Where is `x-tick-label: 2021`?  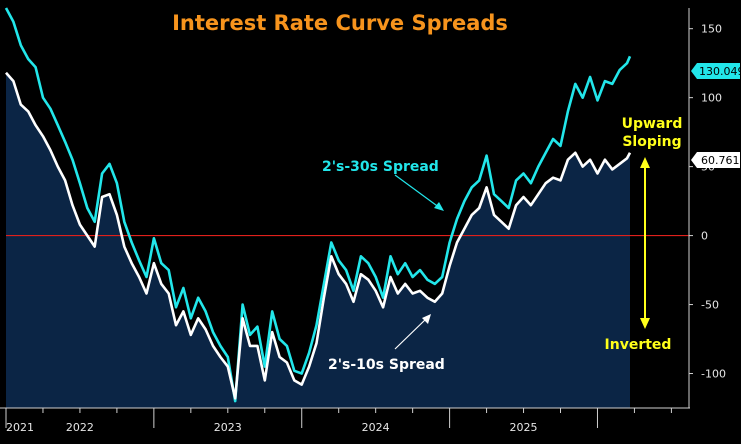 x-tick-label: 2021 is located at coordinates (20, 427).